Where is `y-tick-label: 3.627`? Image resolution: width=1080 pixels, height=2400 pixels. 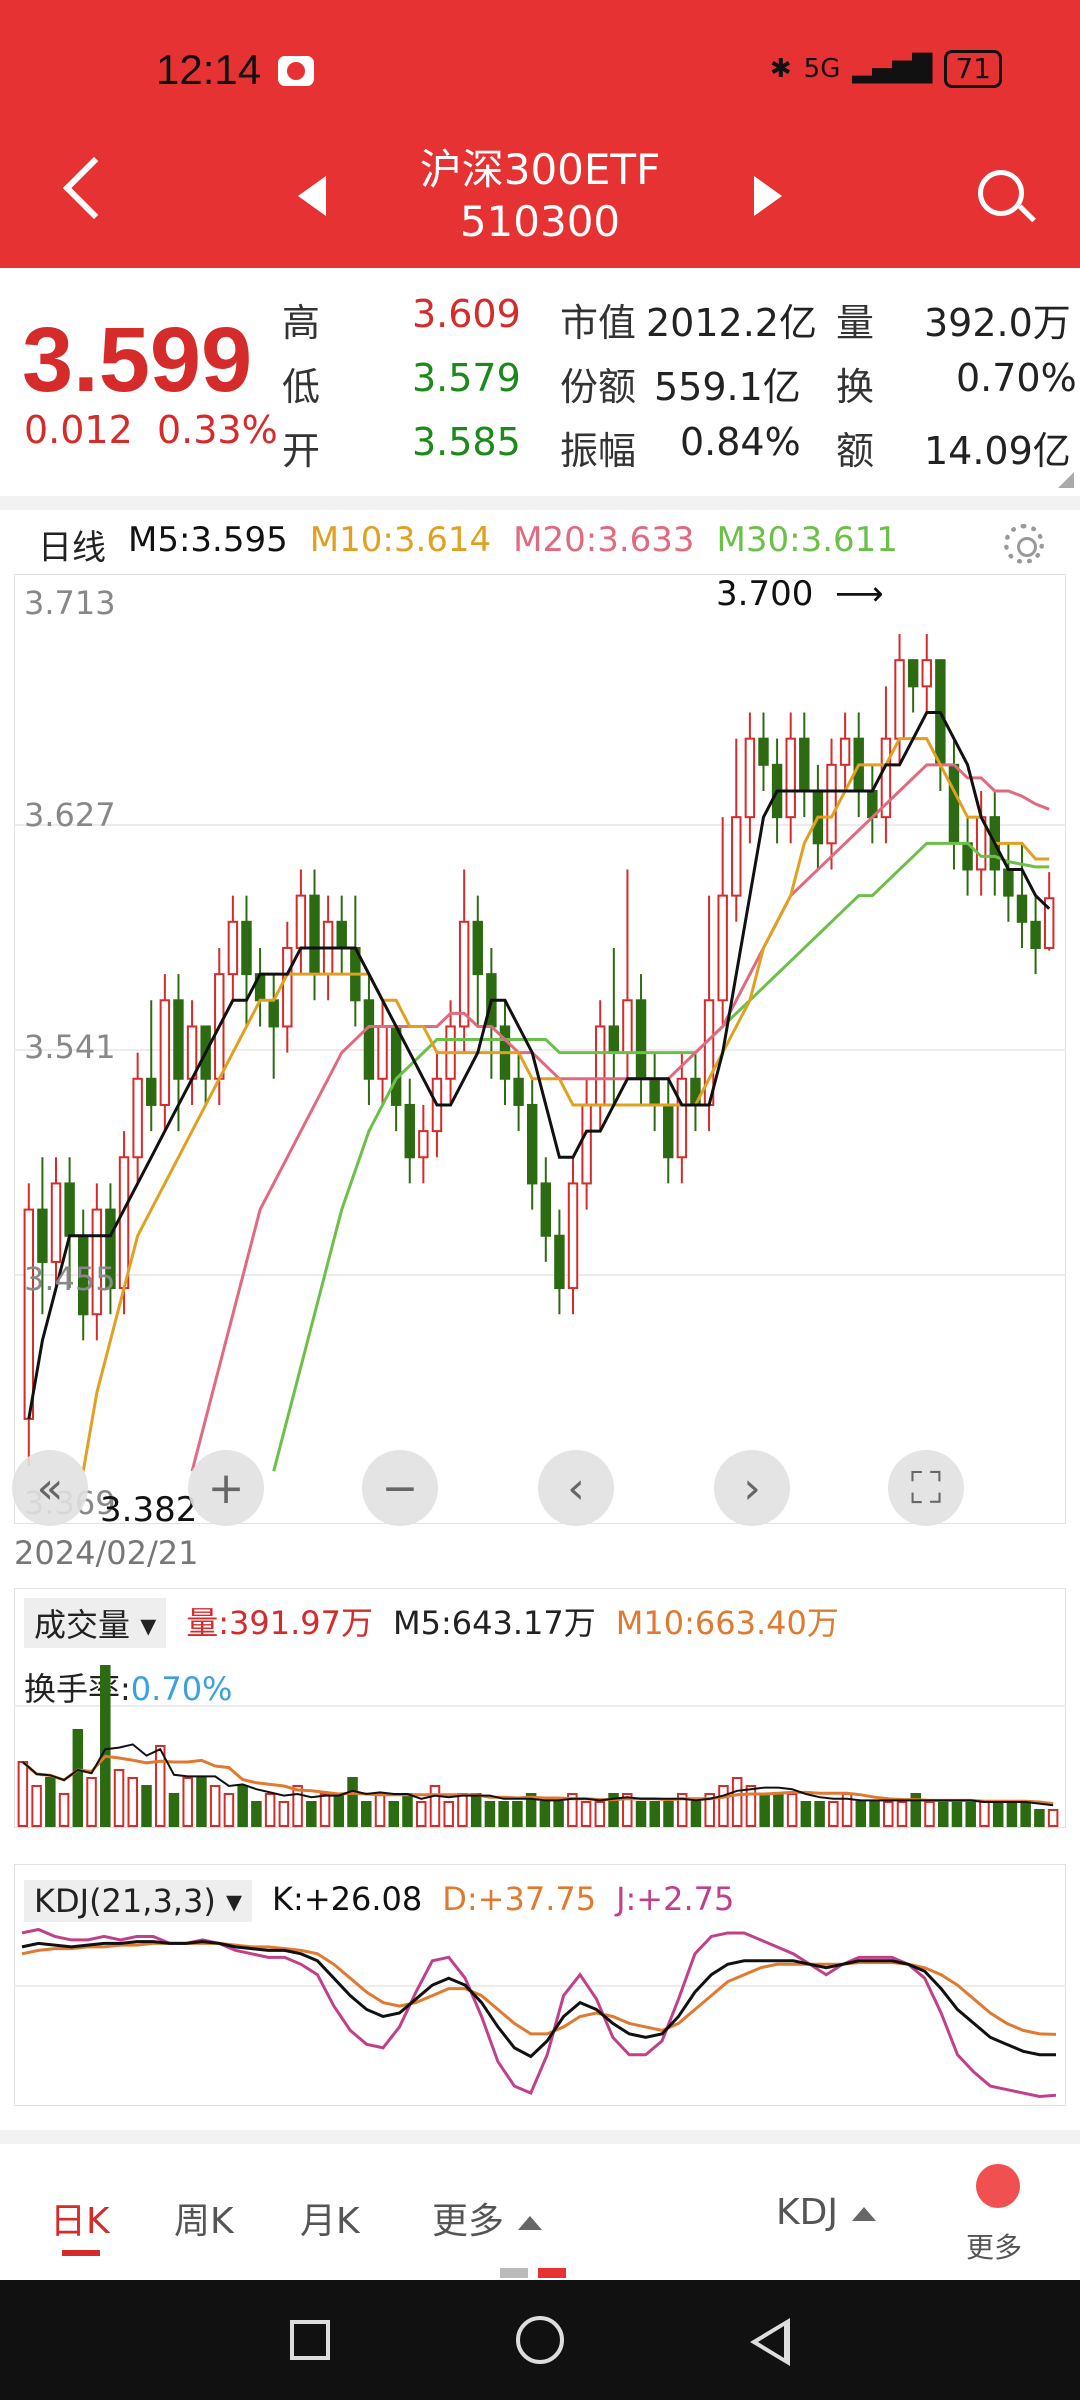
y-tick-label: 3.627 is located at coordinates (70, 815).